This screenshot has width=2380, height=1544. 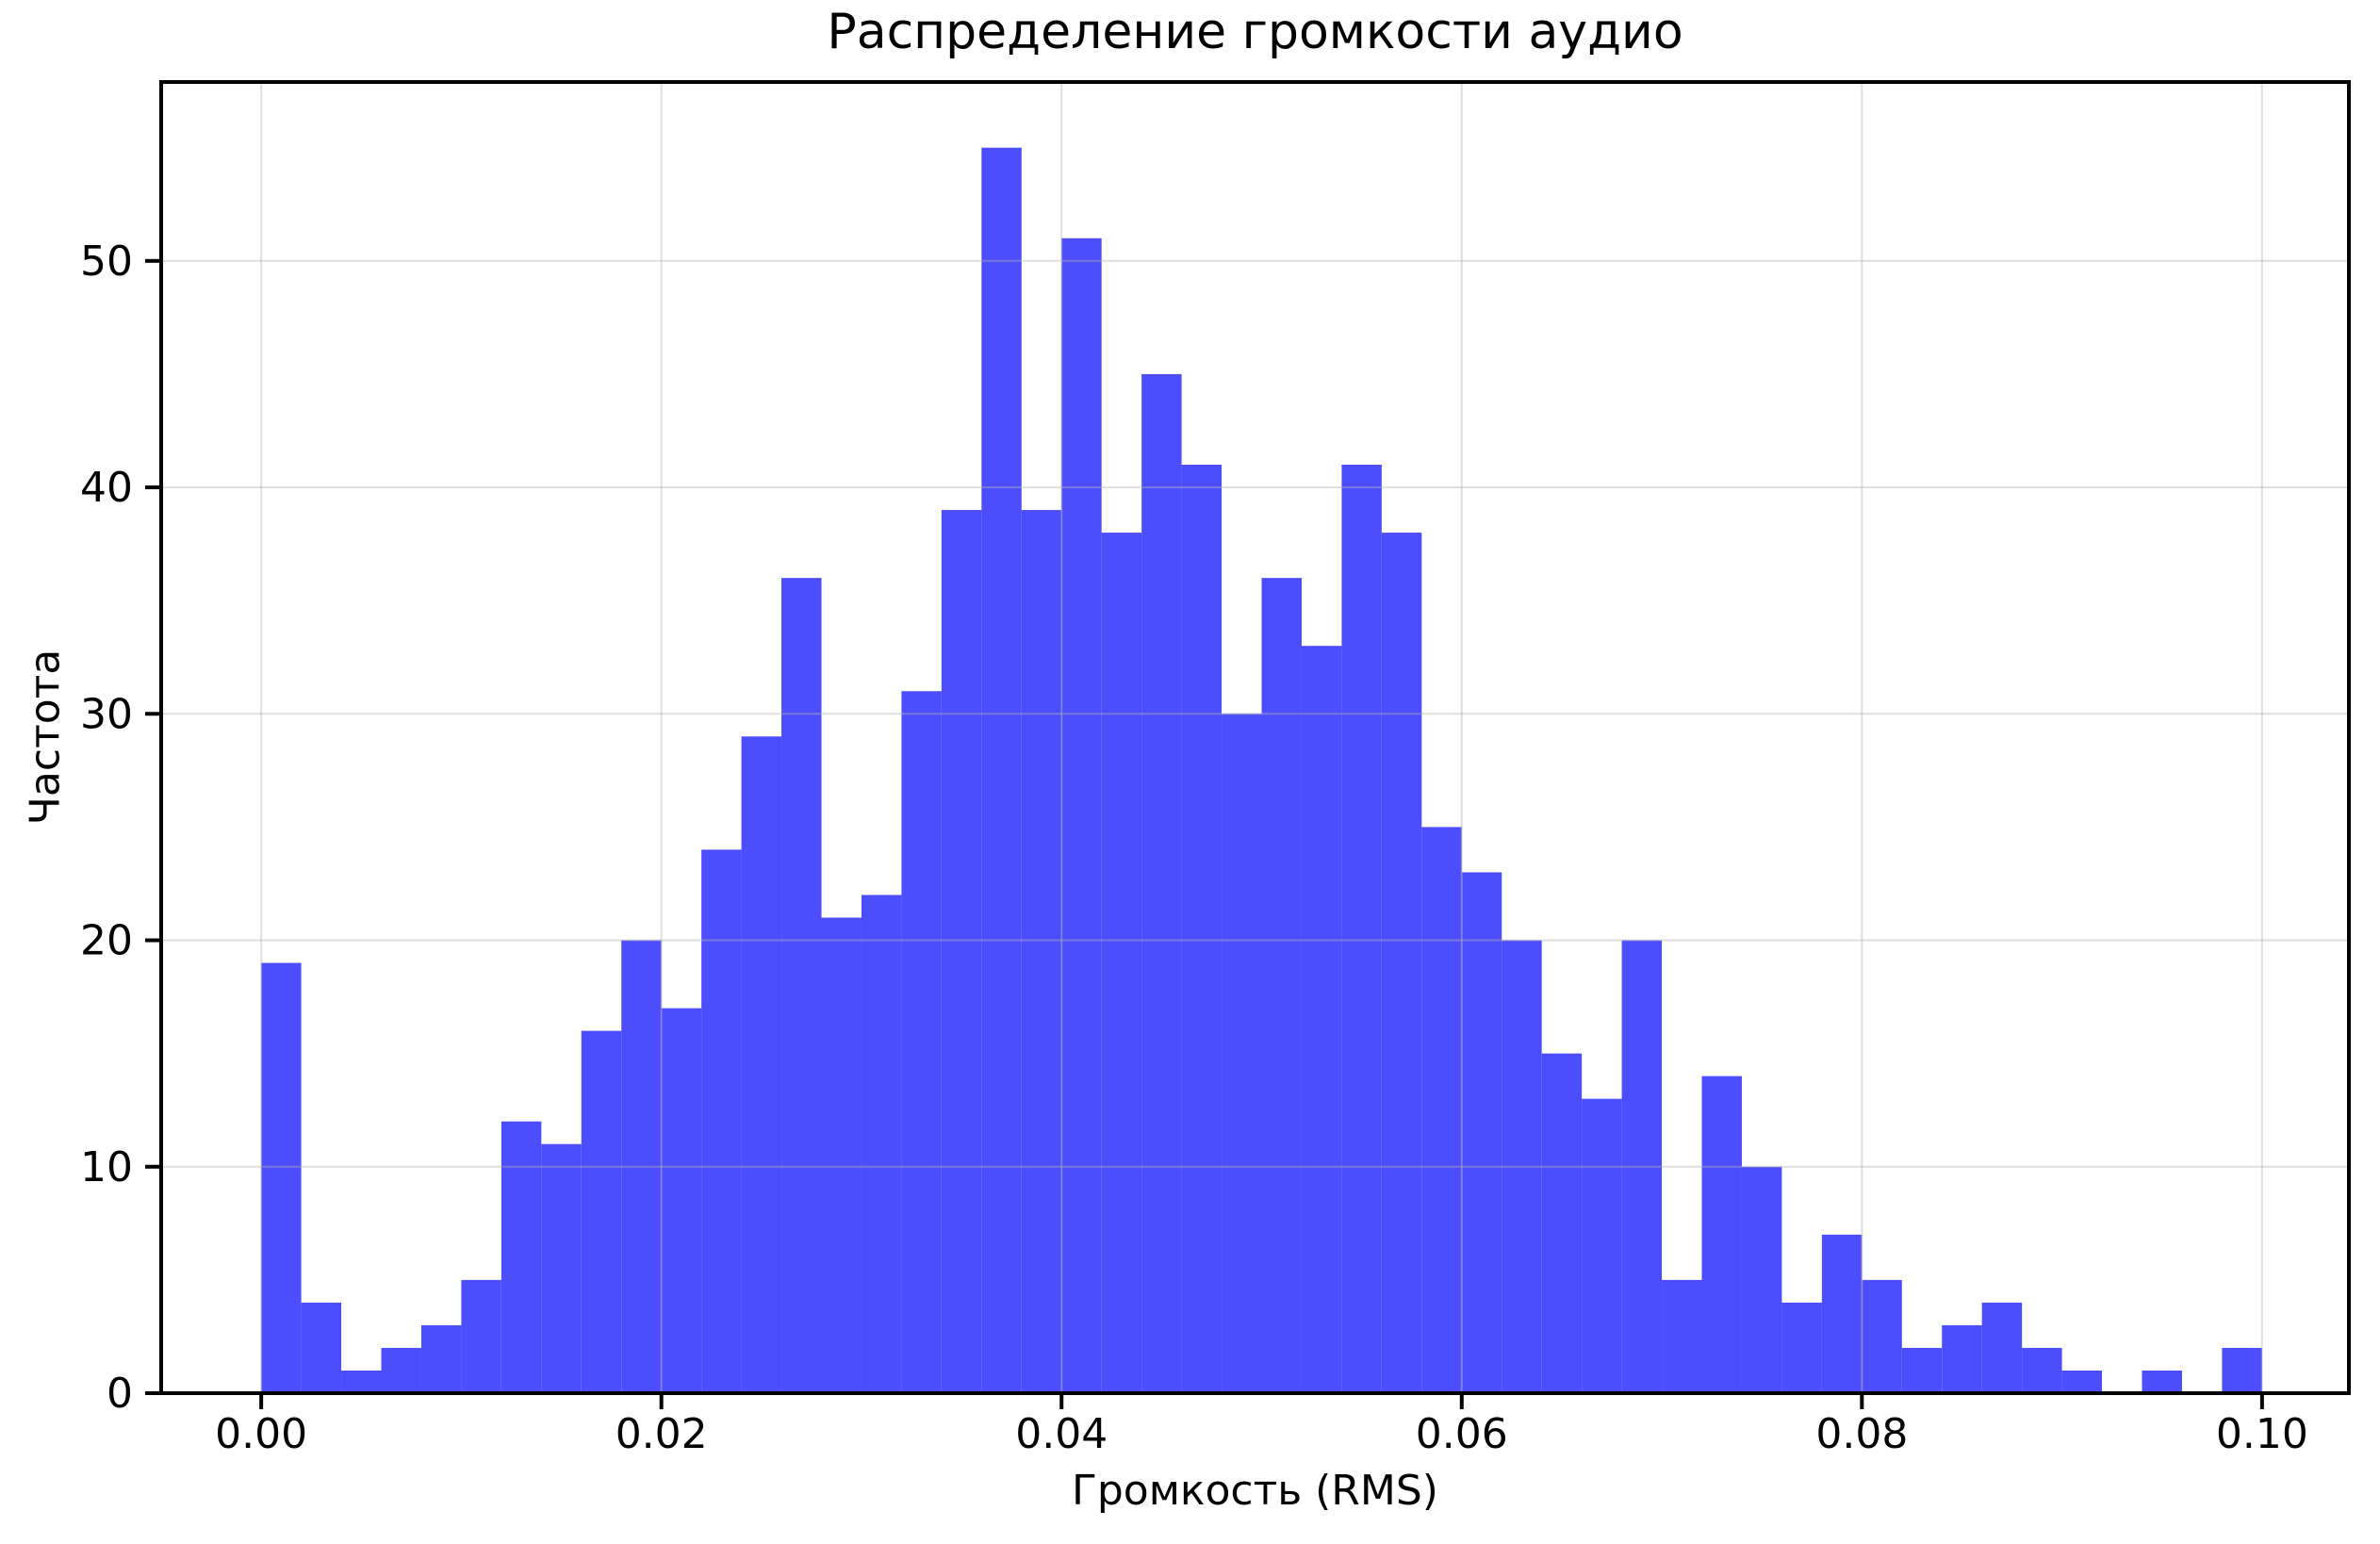 I want to click on y-tick-label: 10, so click(x=106, y=1167).